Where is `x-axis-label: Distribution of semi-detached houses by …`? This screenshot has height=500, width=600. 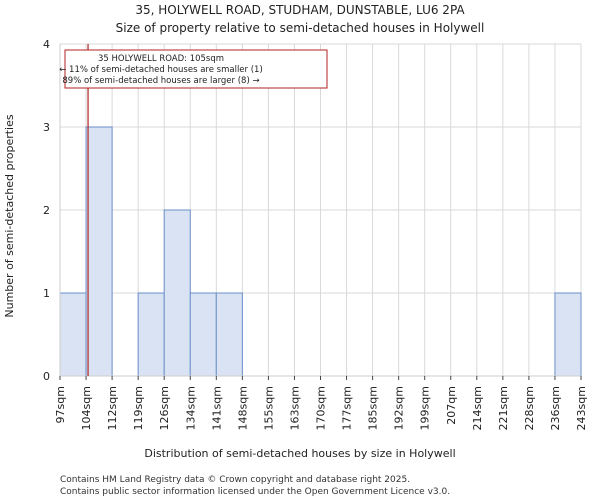 x-axis-label: Distribution of semi-detached houses by … is located at coordinates (299, 453).